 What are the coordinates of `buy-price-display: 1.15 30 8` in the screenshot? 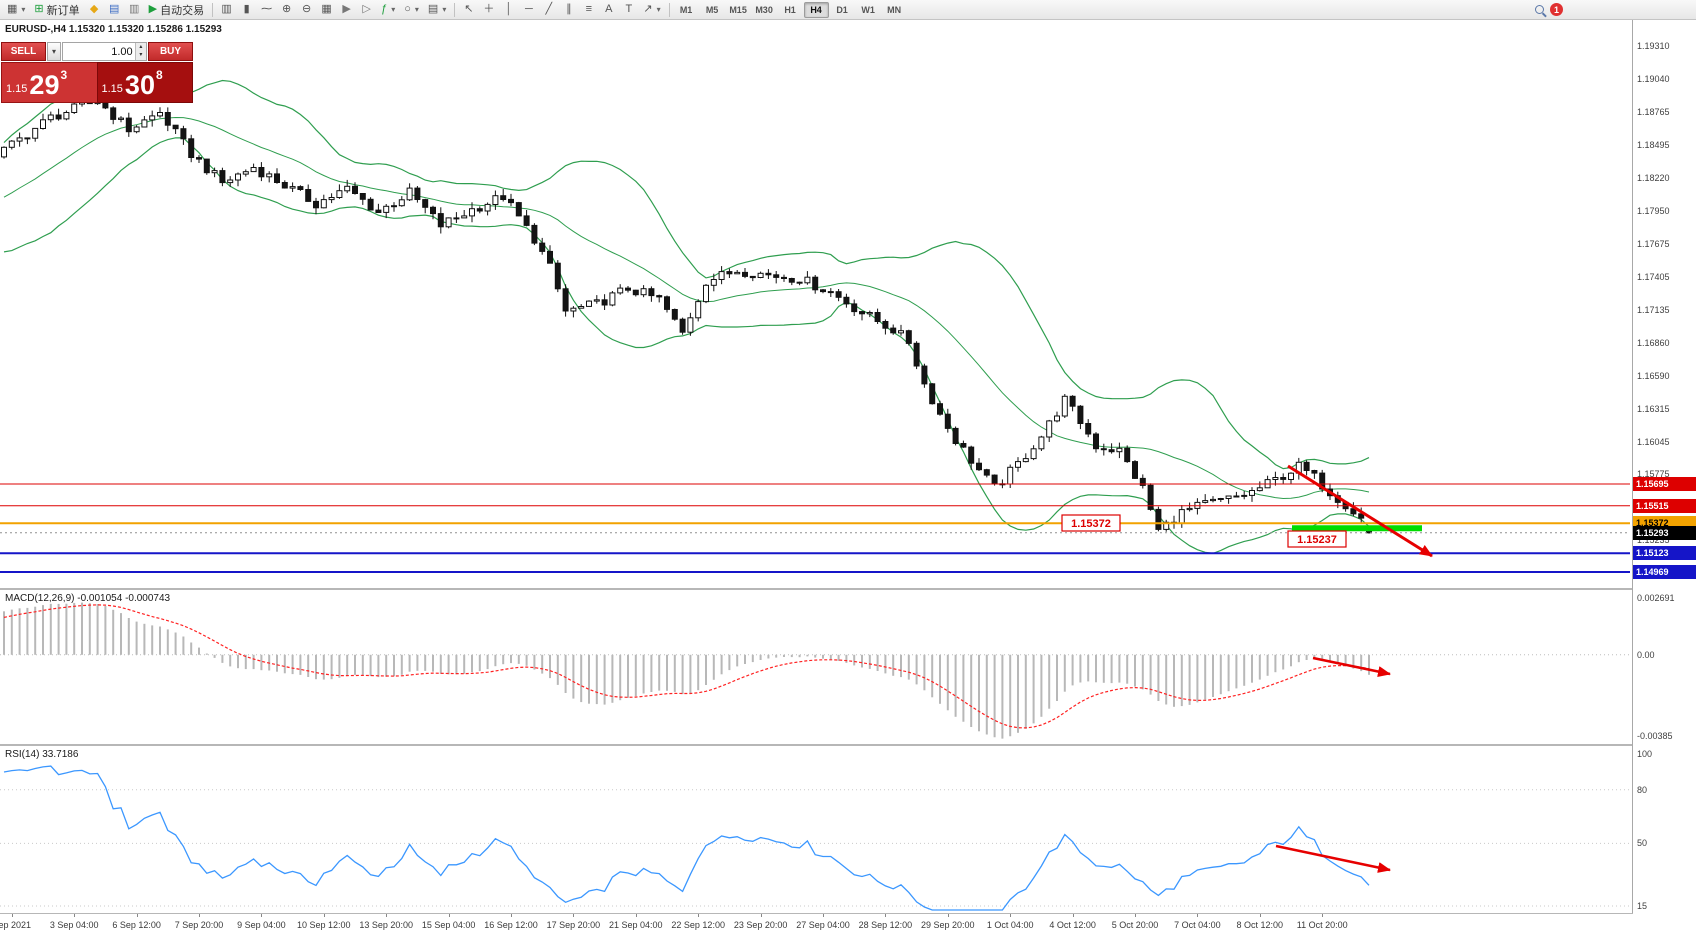 It's located at (144, 82).